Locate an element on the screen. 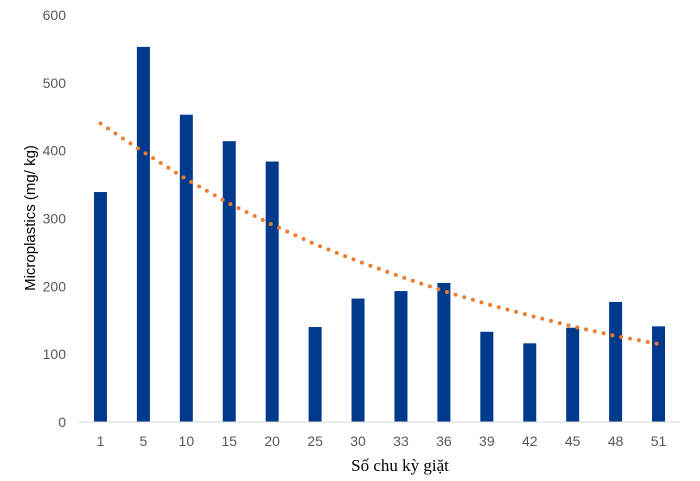 This screenshot has width=700, height=481. x-tick-label: 39 is located at coordinates (487, 441).